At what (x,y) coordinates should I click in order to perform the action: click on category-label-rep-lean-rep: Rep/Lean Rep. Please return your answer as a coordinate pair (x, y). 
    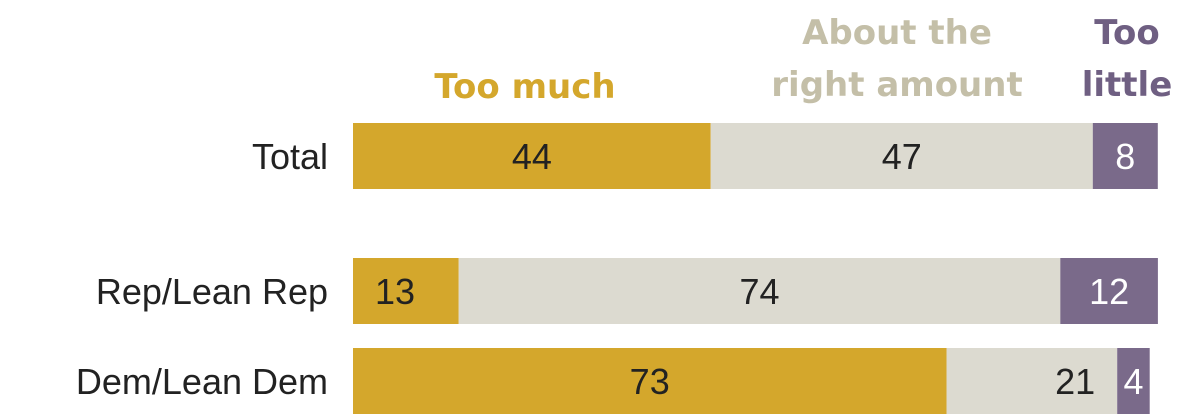
    Looking at the image, I should click on (212, 291).